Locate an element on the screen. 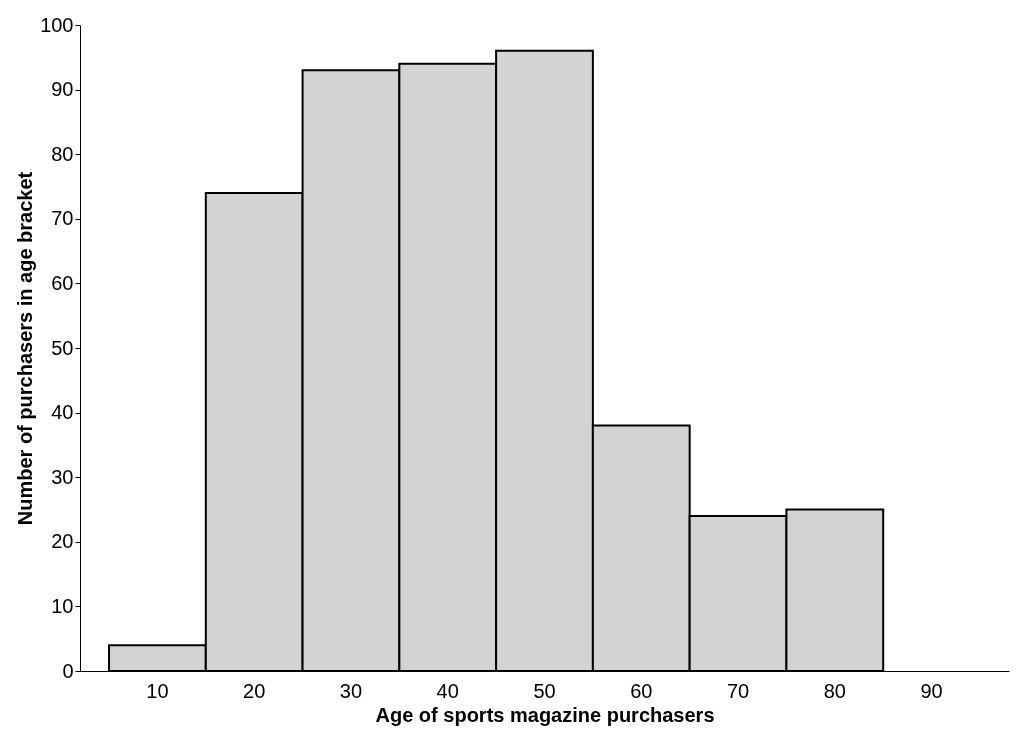  x-tick-label: 40 is located at coordinates (447, 690).